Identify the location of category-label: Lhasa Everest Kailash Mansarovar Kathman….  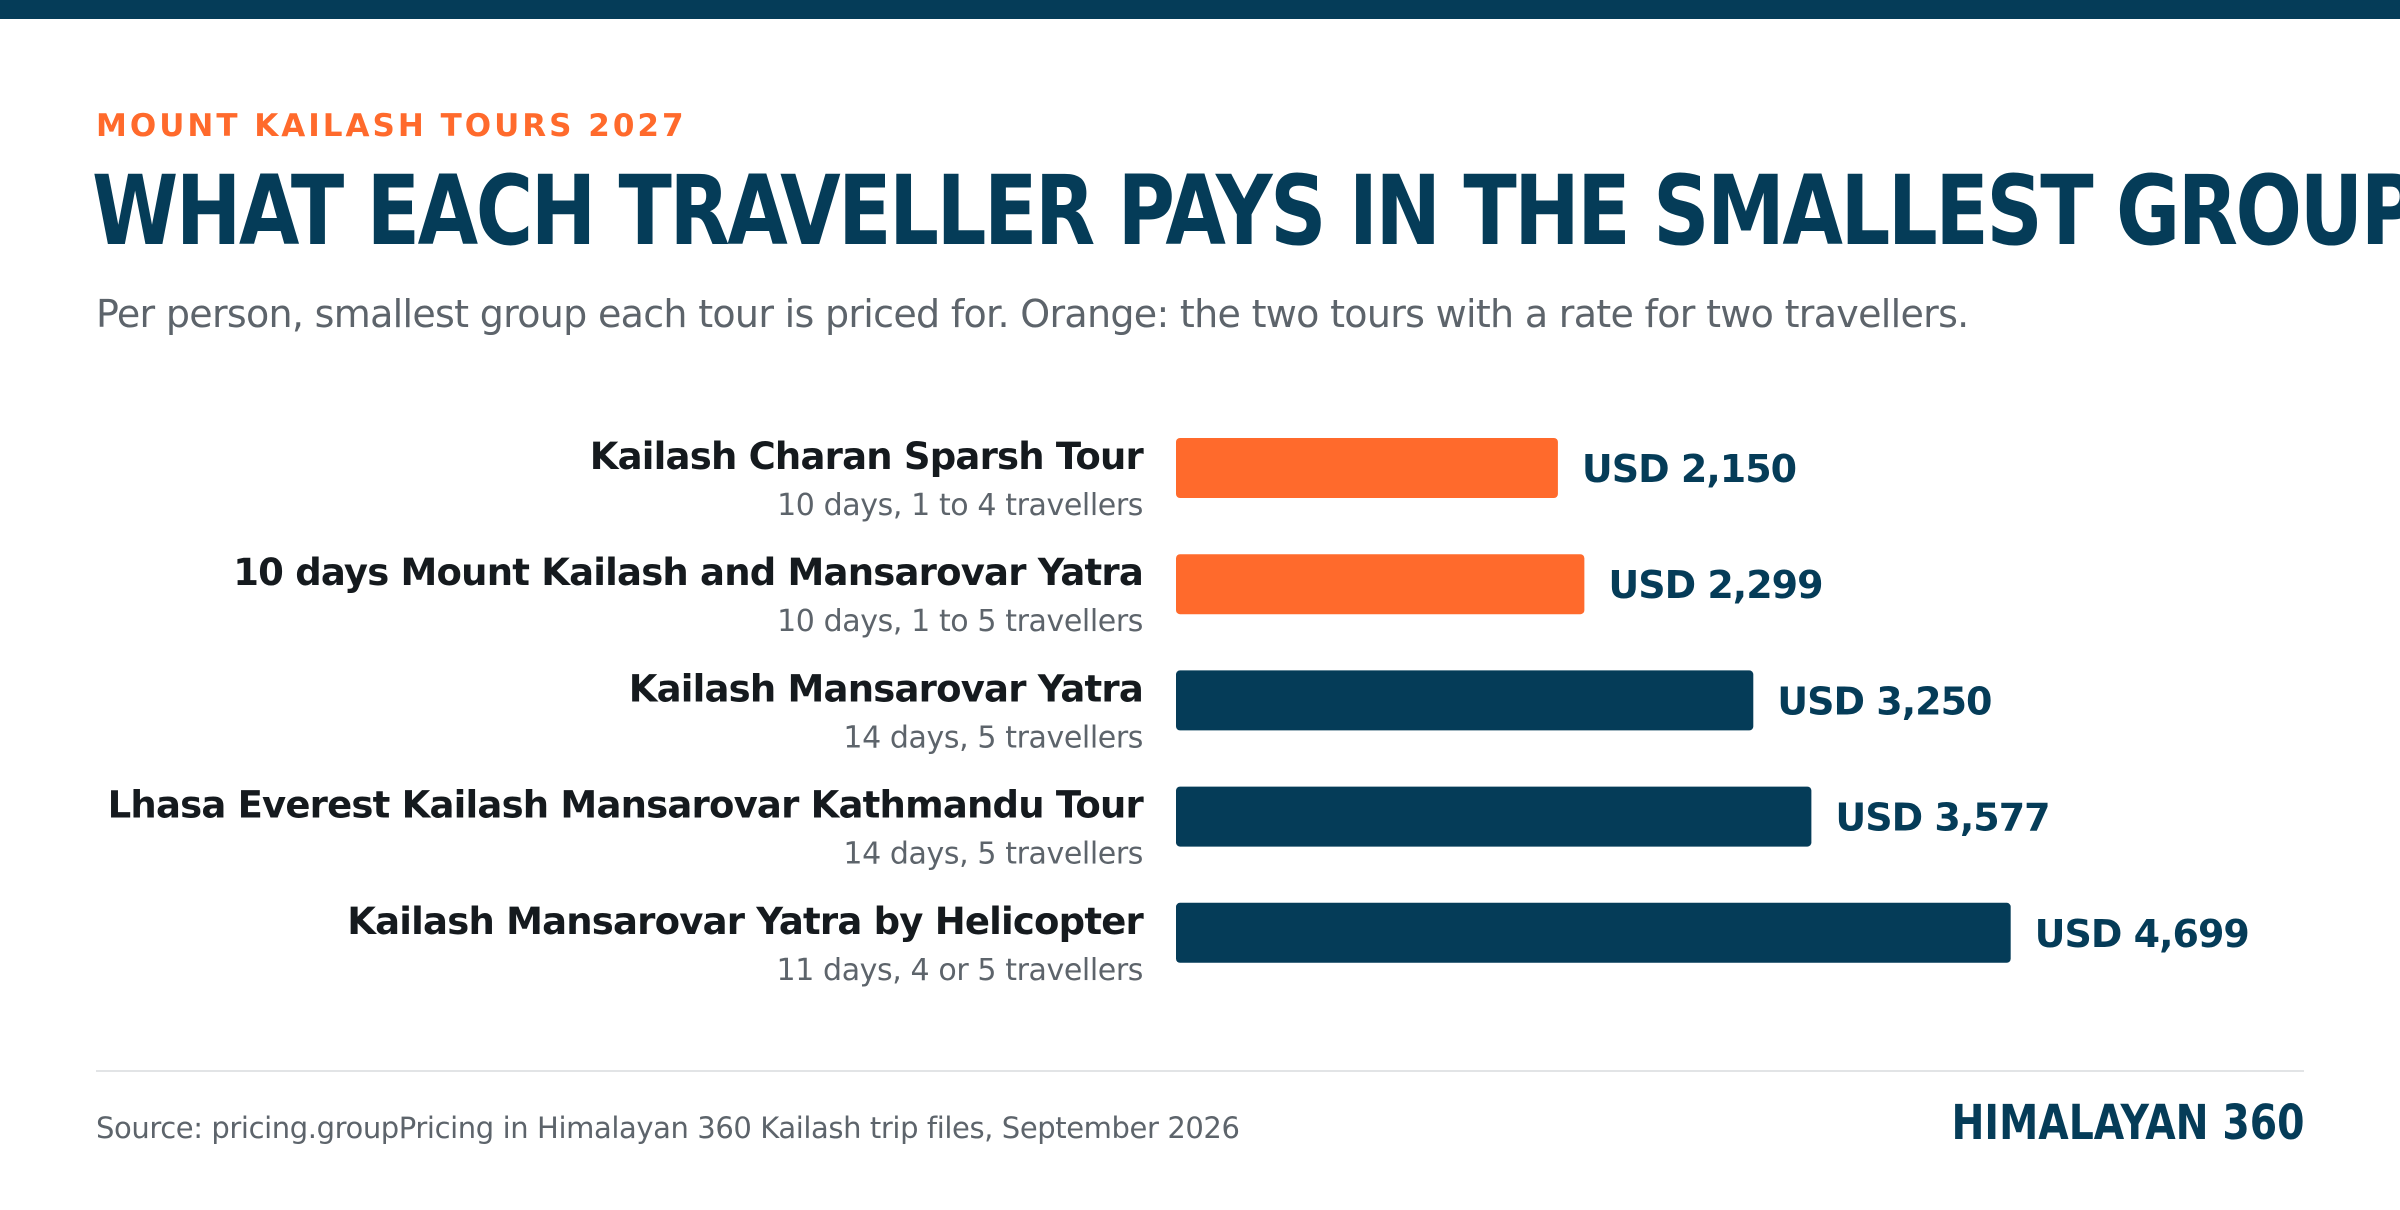
(626, 805).